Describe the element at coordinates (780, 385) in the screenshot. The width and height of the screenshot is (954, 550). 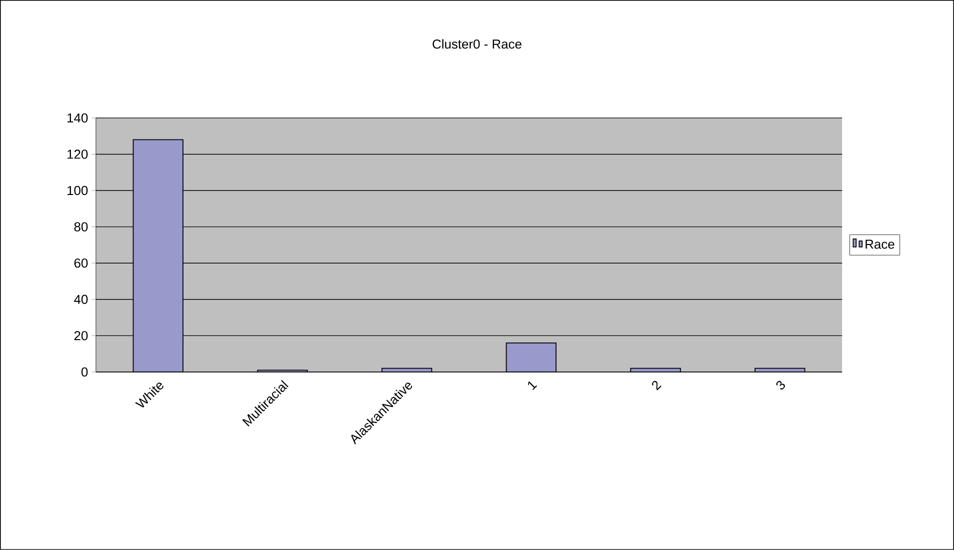
I see `x-tick-label: 3` at that location.